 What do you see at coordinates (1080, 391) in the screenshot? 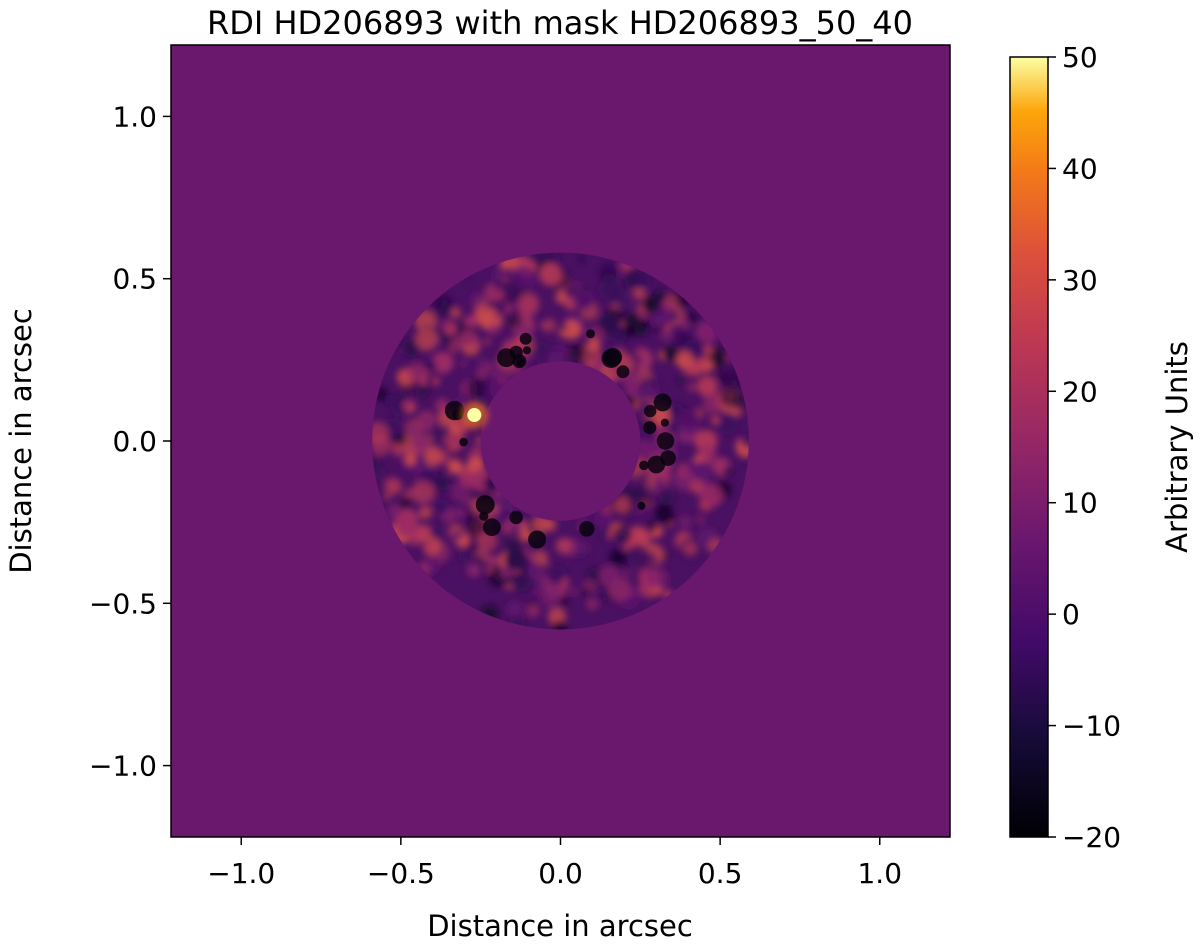
I see `colorbar-tick-label: 20` at bounding box center [1080, 391].